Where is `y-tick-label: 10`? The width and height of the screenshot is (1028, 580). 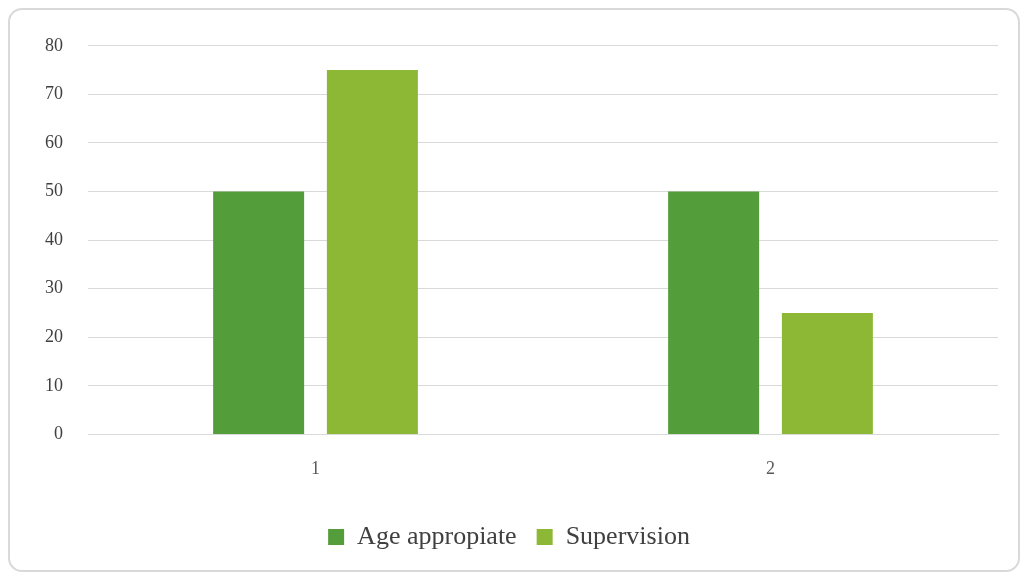 y-tick-label: 10 is located at coordinates (54, 384).